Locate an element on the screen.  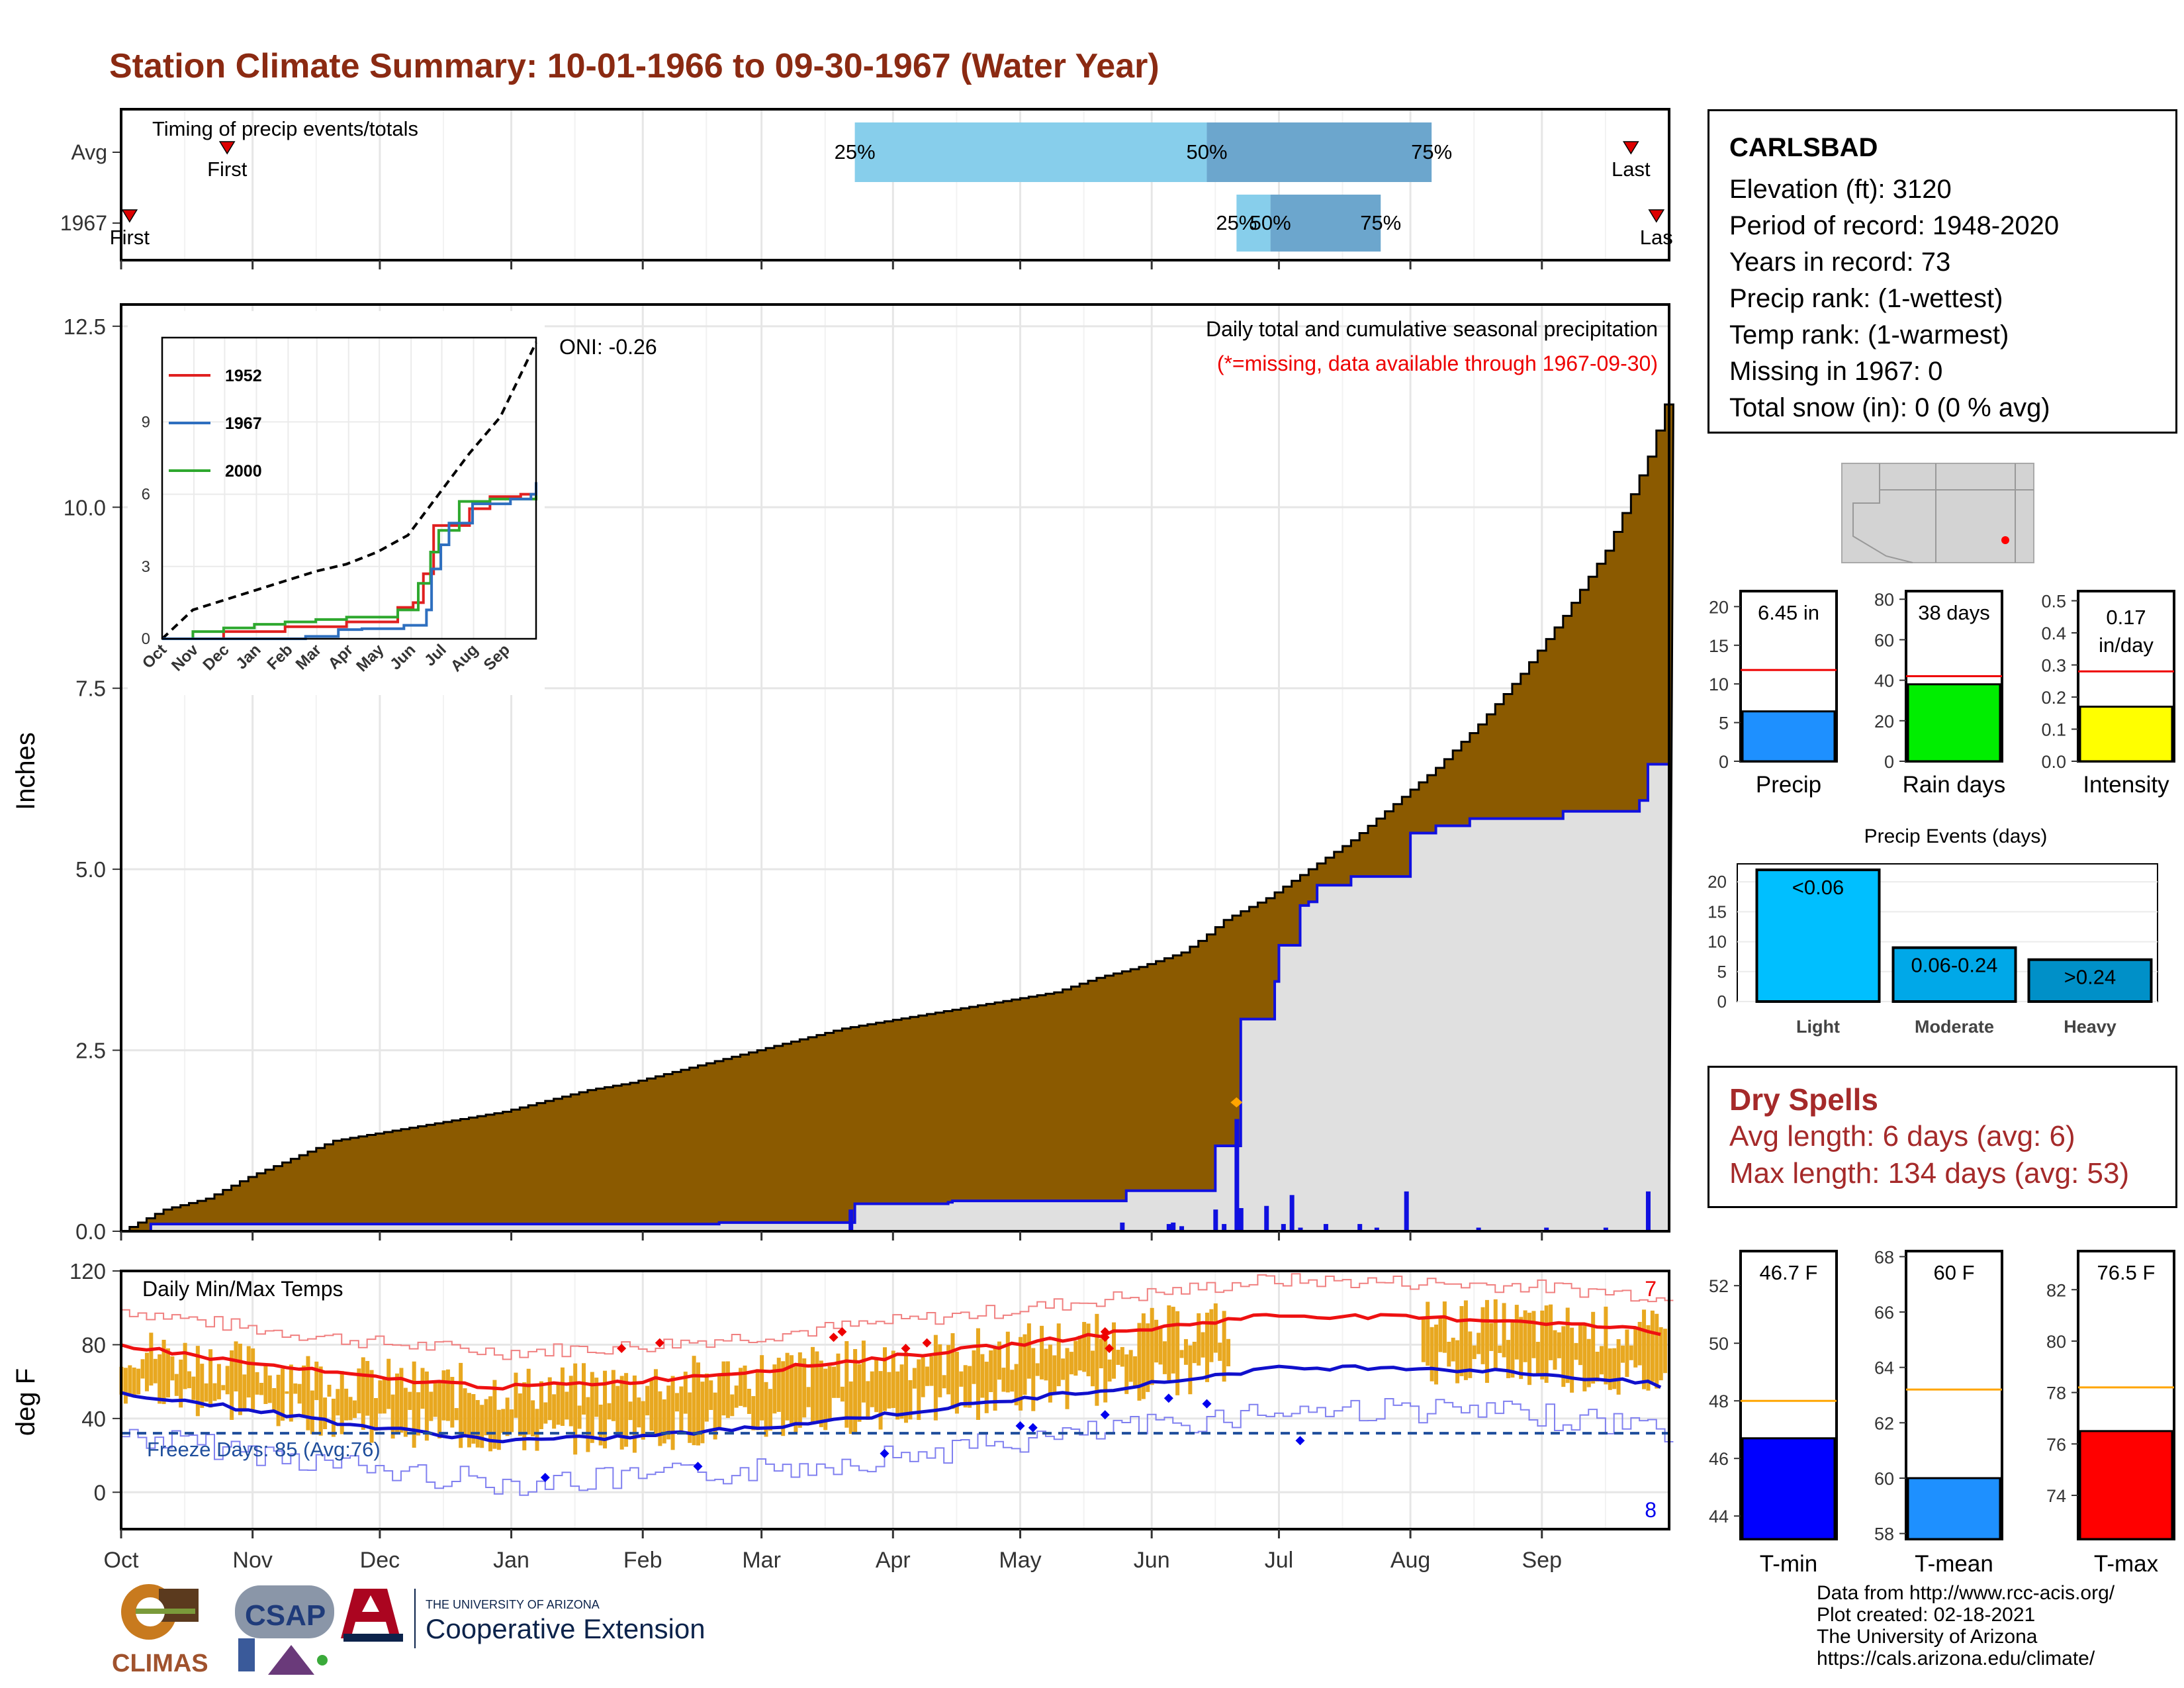
temp-bar-value-label: 46.7 F is located at coordinates (1789, 1272).